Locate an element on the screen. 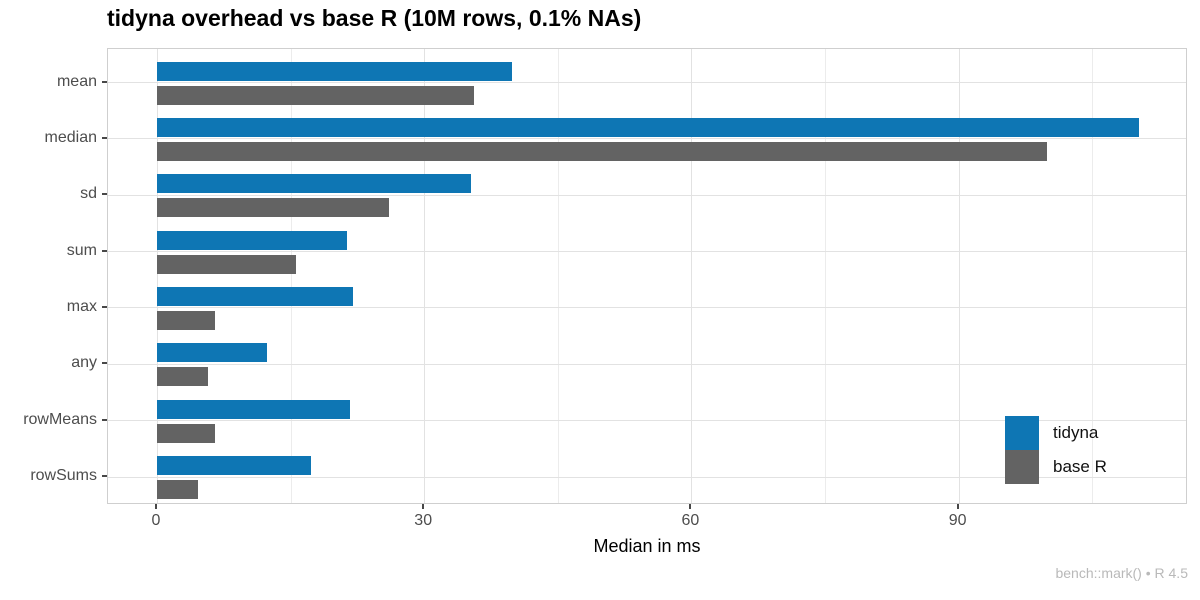 The width and height of the screenshot is (1200, 600). legend-item: tidyna is located at coordinates (1056, 433).